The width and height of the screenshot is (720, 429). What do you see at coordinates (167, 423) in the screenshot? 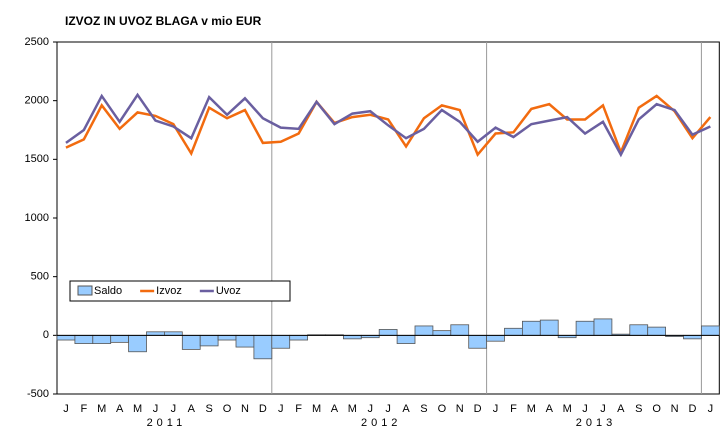
I see `year-label: 2011` at bounding box center [167, 423].